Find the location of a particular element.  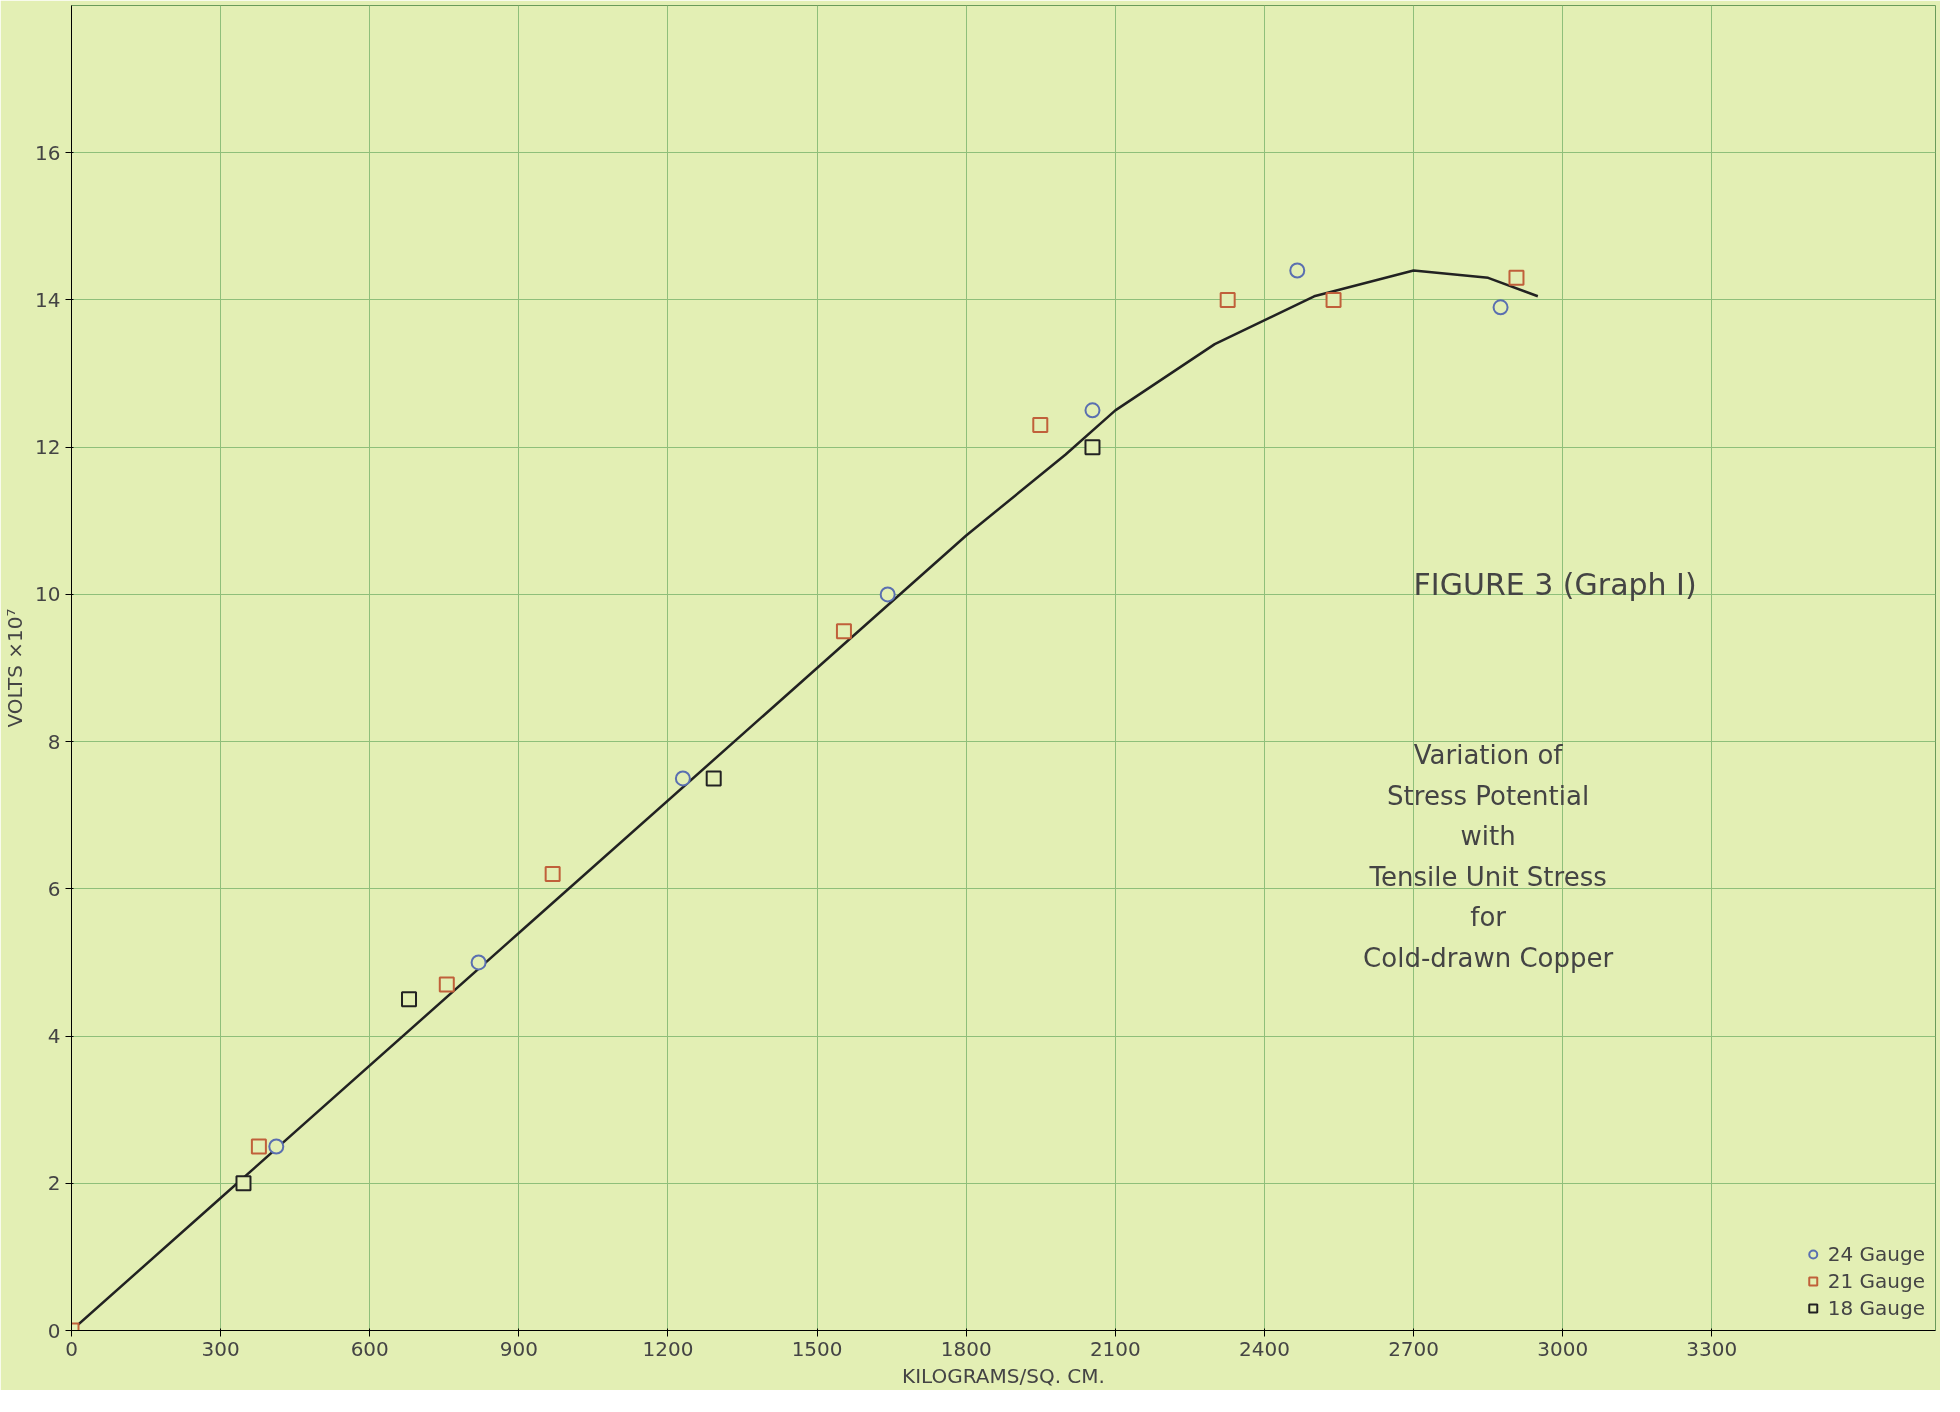

text: FIGURE 3 (Graph I) is located at coordinates (1555, 584).